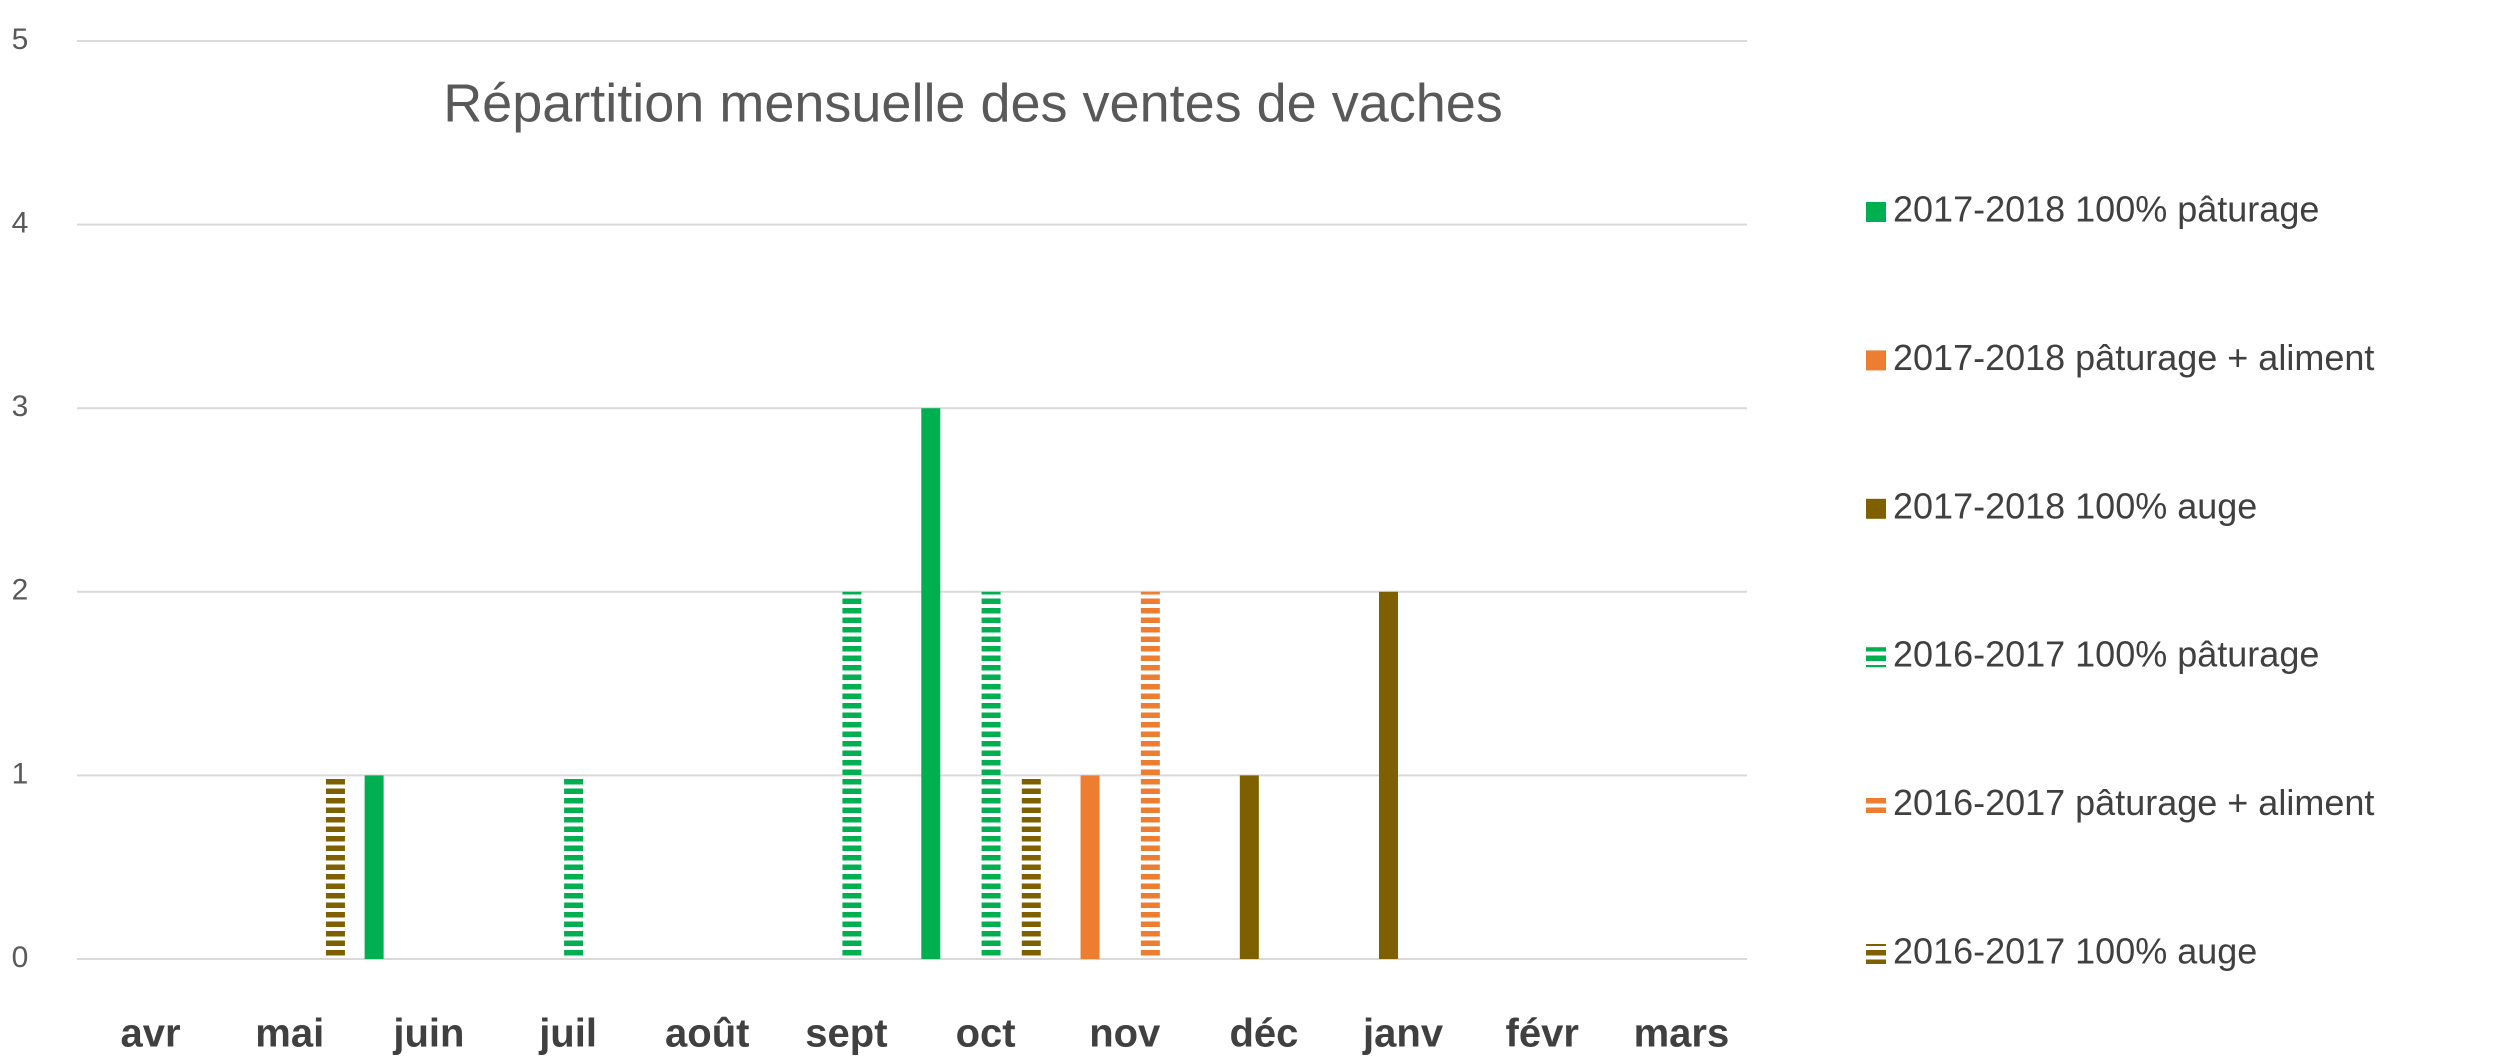  Describe the element at coordinates (2075, 505) in the screenshot. I see `legend-label: 2017-2018 100% auge` at that location.